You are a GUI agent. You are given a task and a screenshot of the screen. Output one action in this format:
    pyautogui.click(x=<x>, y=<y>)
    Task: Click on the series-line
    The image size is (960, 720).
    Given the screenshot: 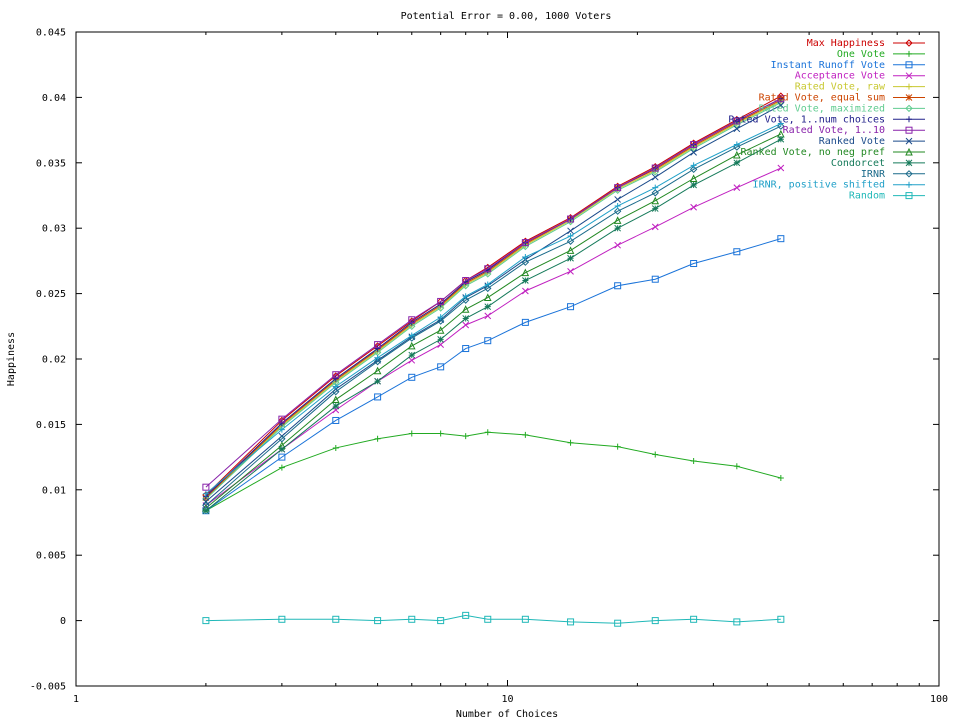 What is the action you would take?
    pyautogui.click(x=493, y=619)
    